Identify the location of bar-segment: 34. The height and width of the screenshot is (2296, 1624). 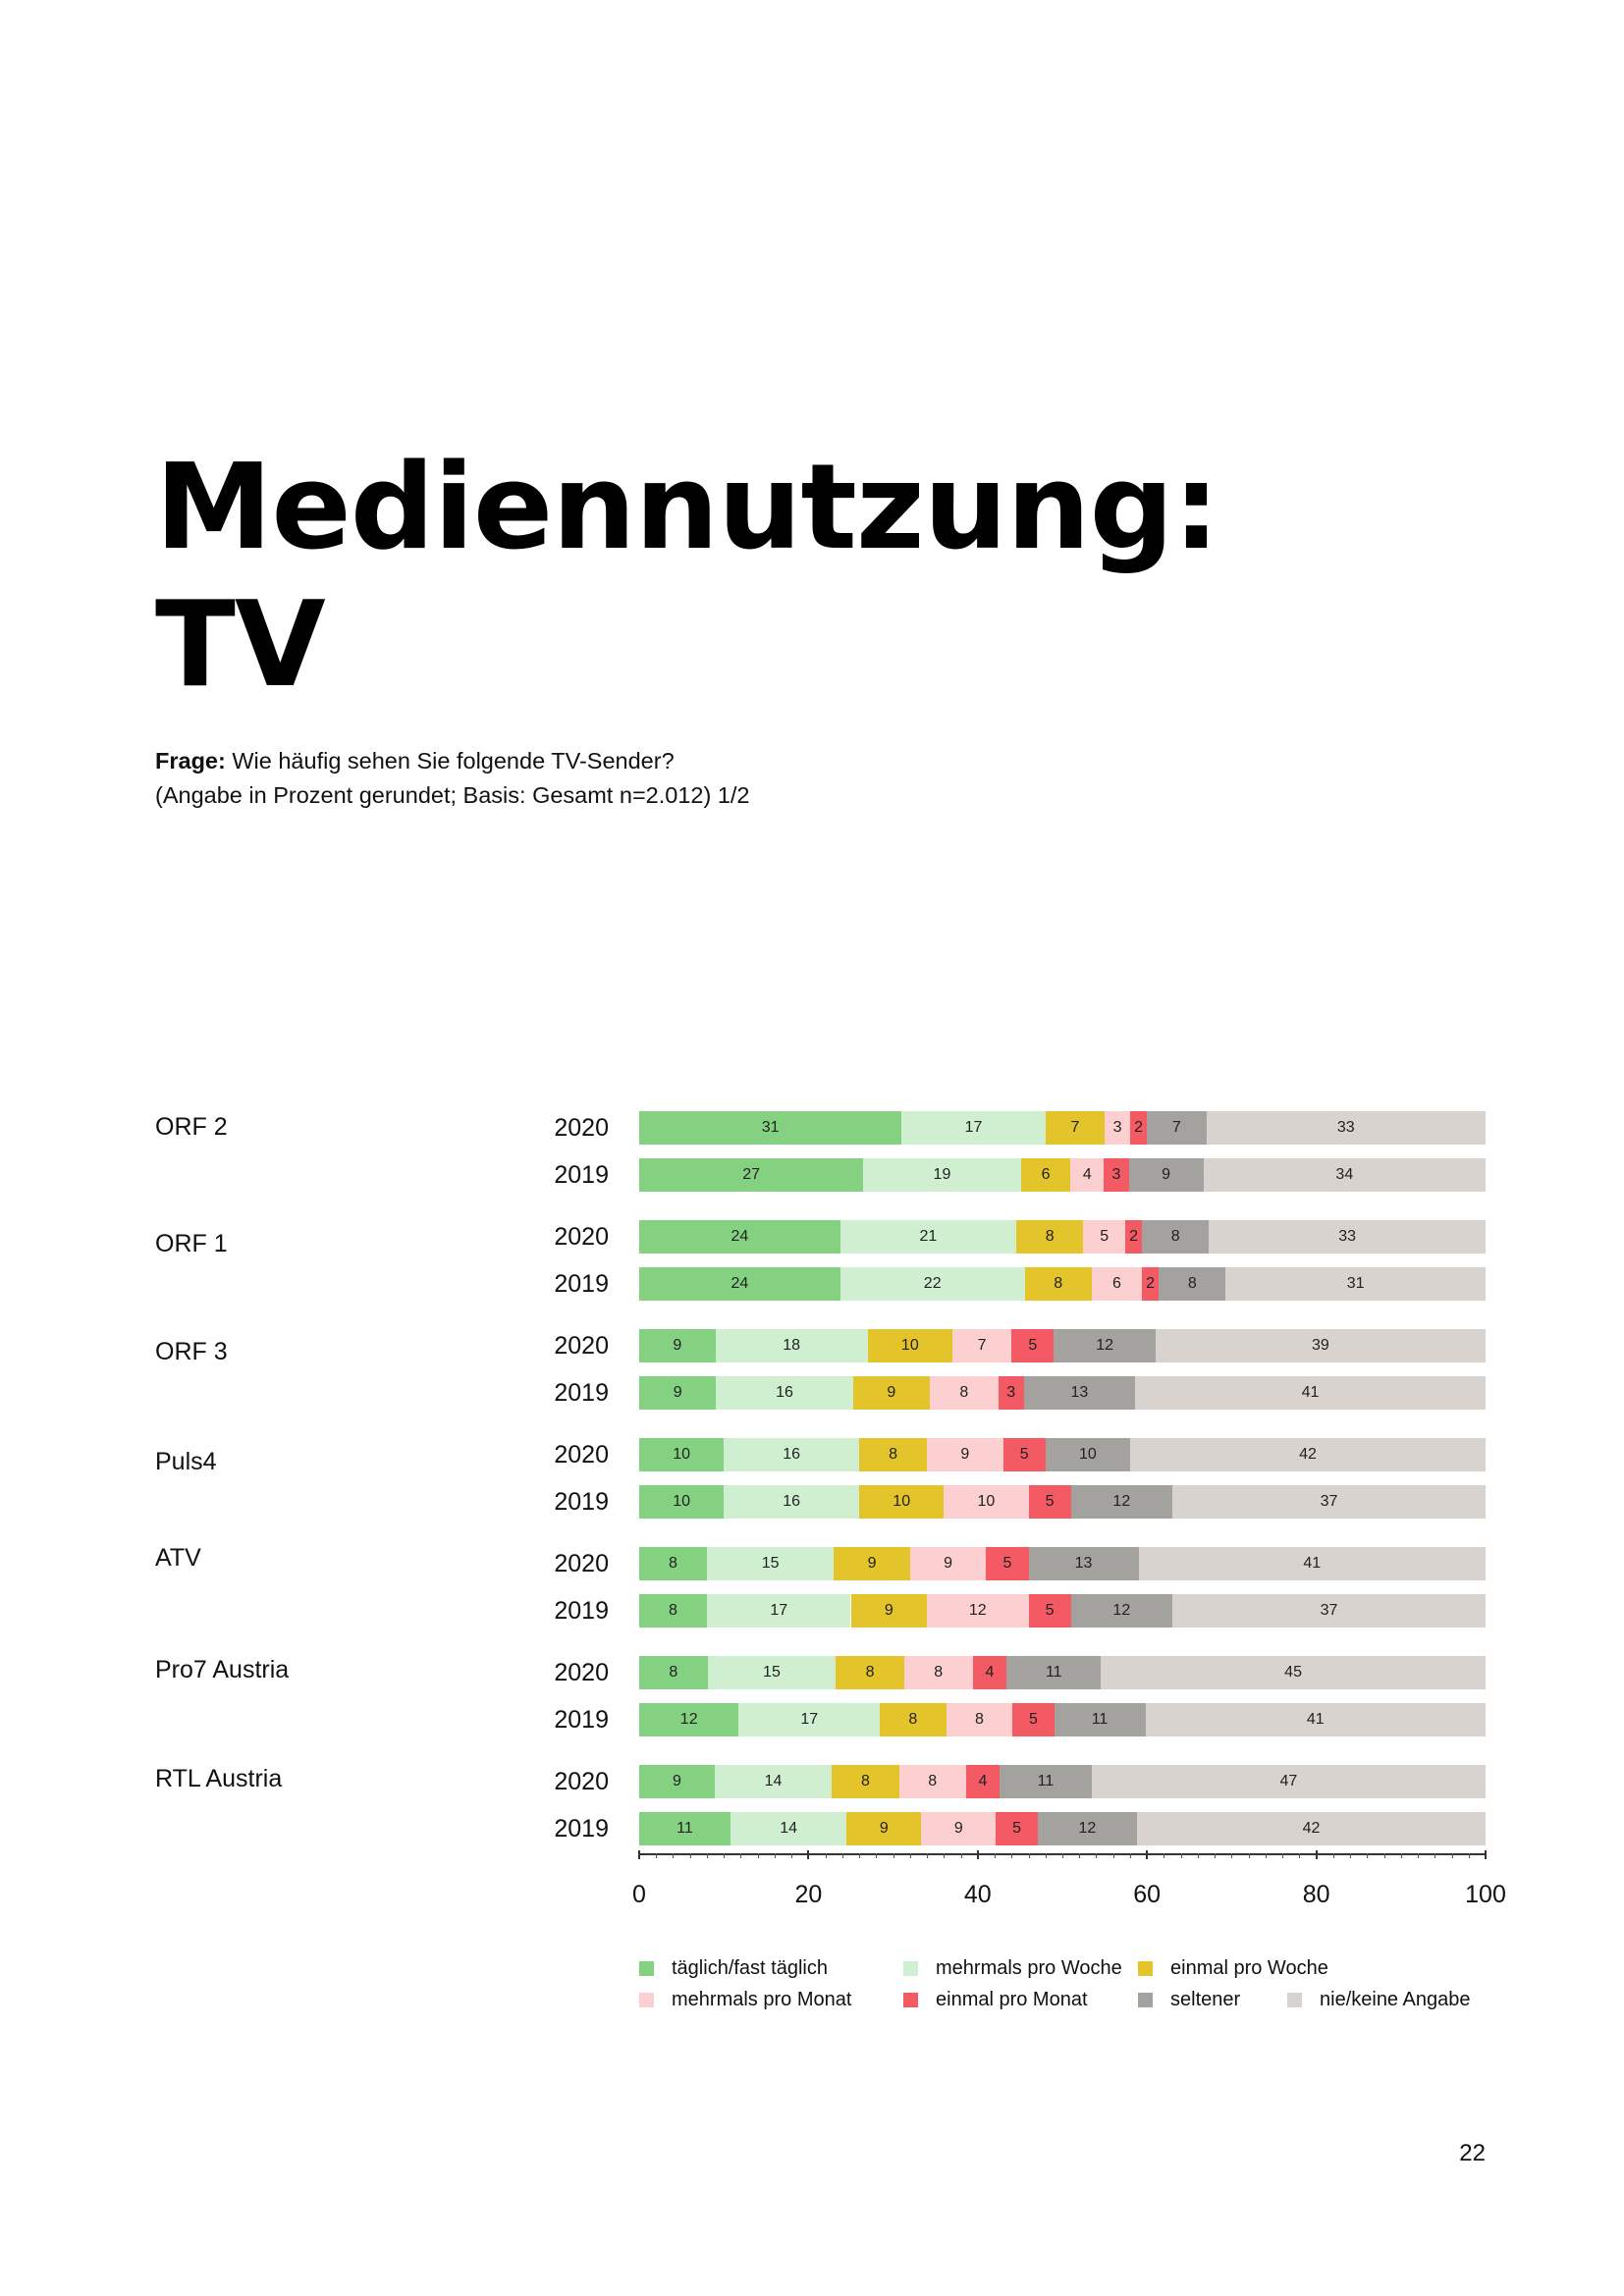
(1344, 1175).